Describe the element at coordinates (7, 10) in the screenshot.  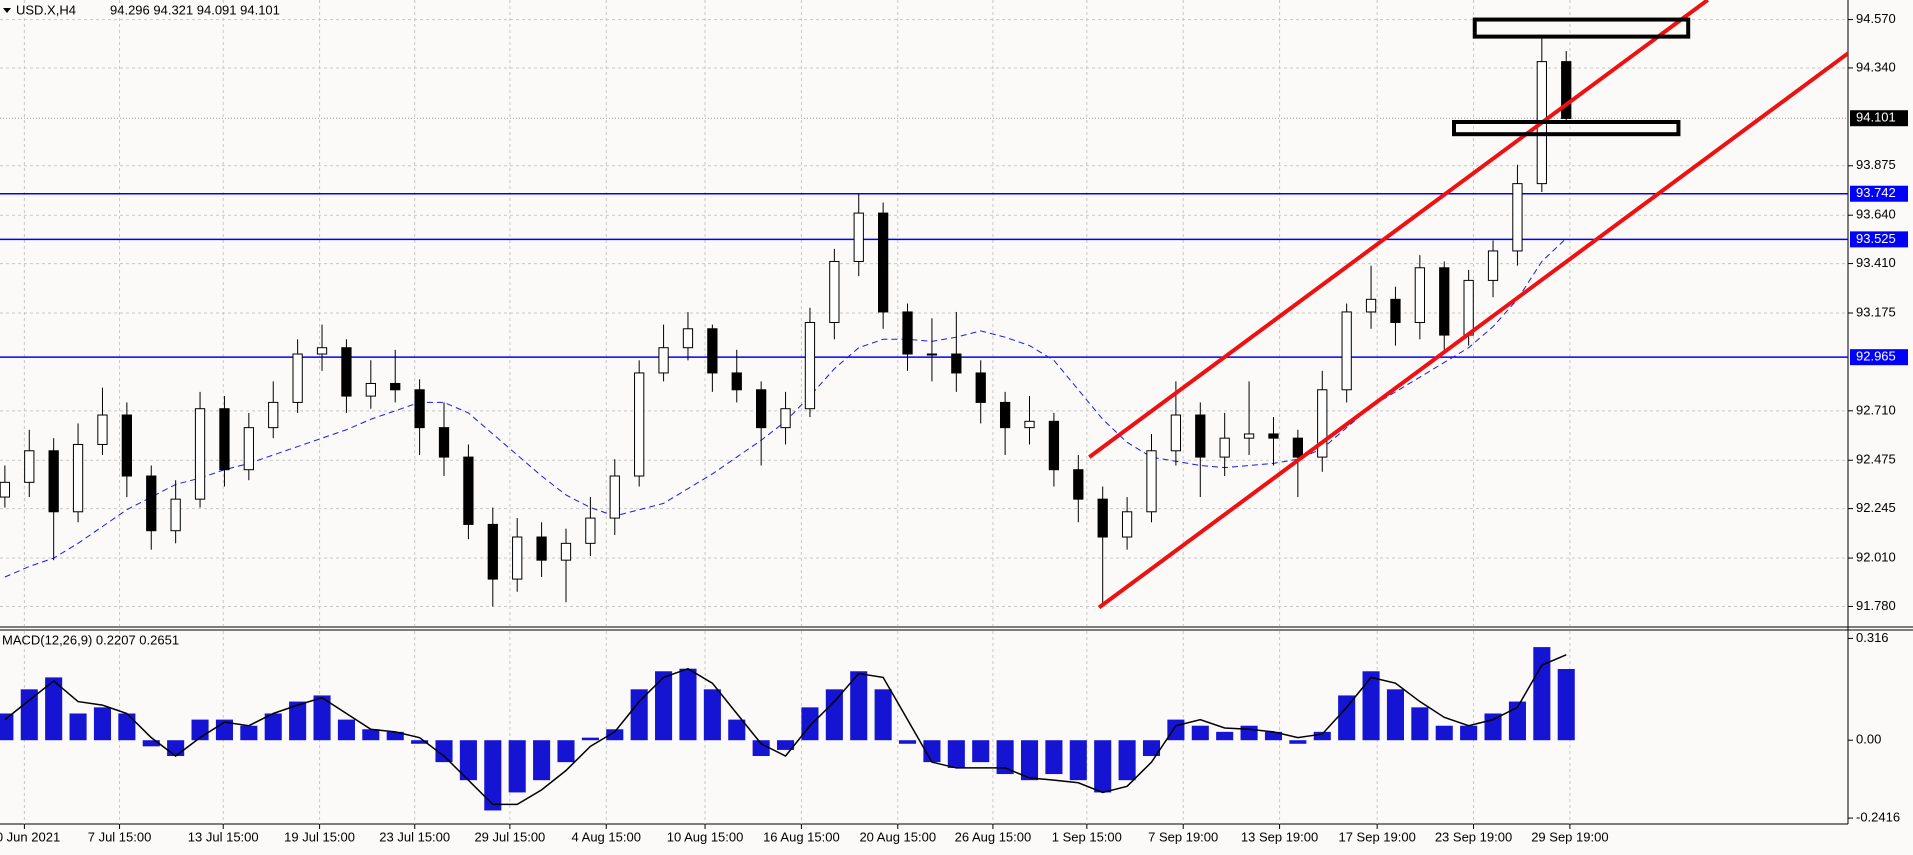
I see `menu-arrow` at that location.